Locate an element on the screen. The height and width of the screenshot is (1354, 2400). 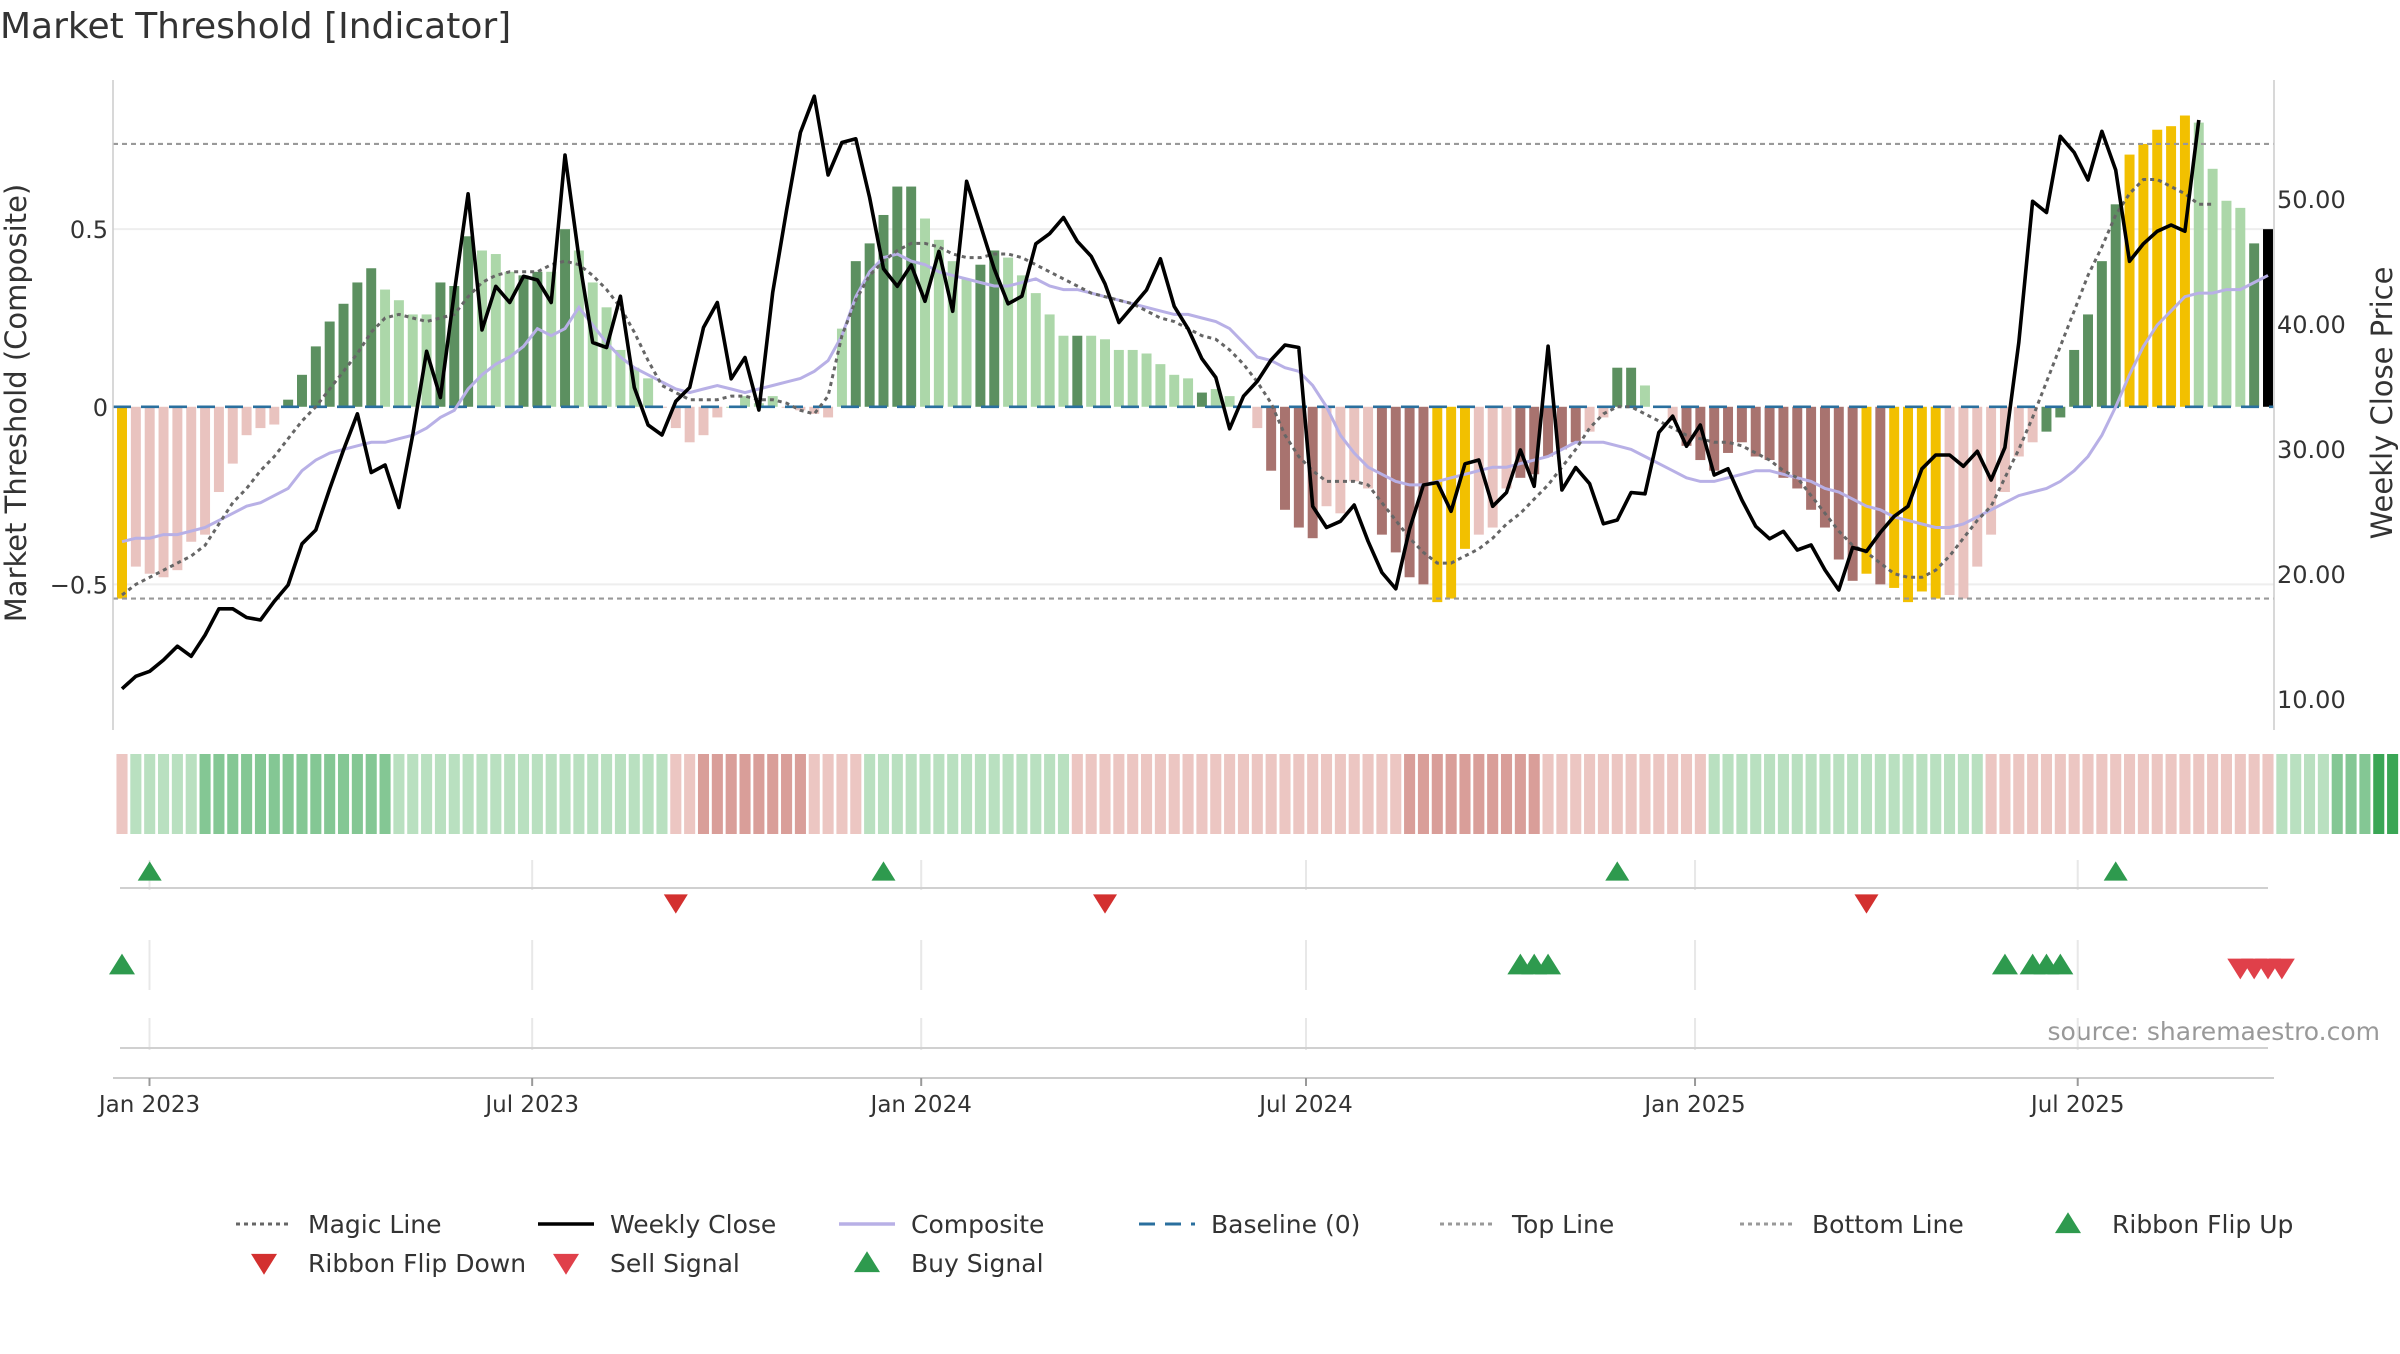
ribbon-flip-up-marker is located at coordinates (1617, 871).